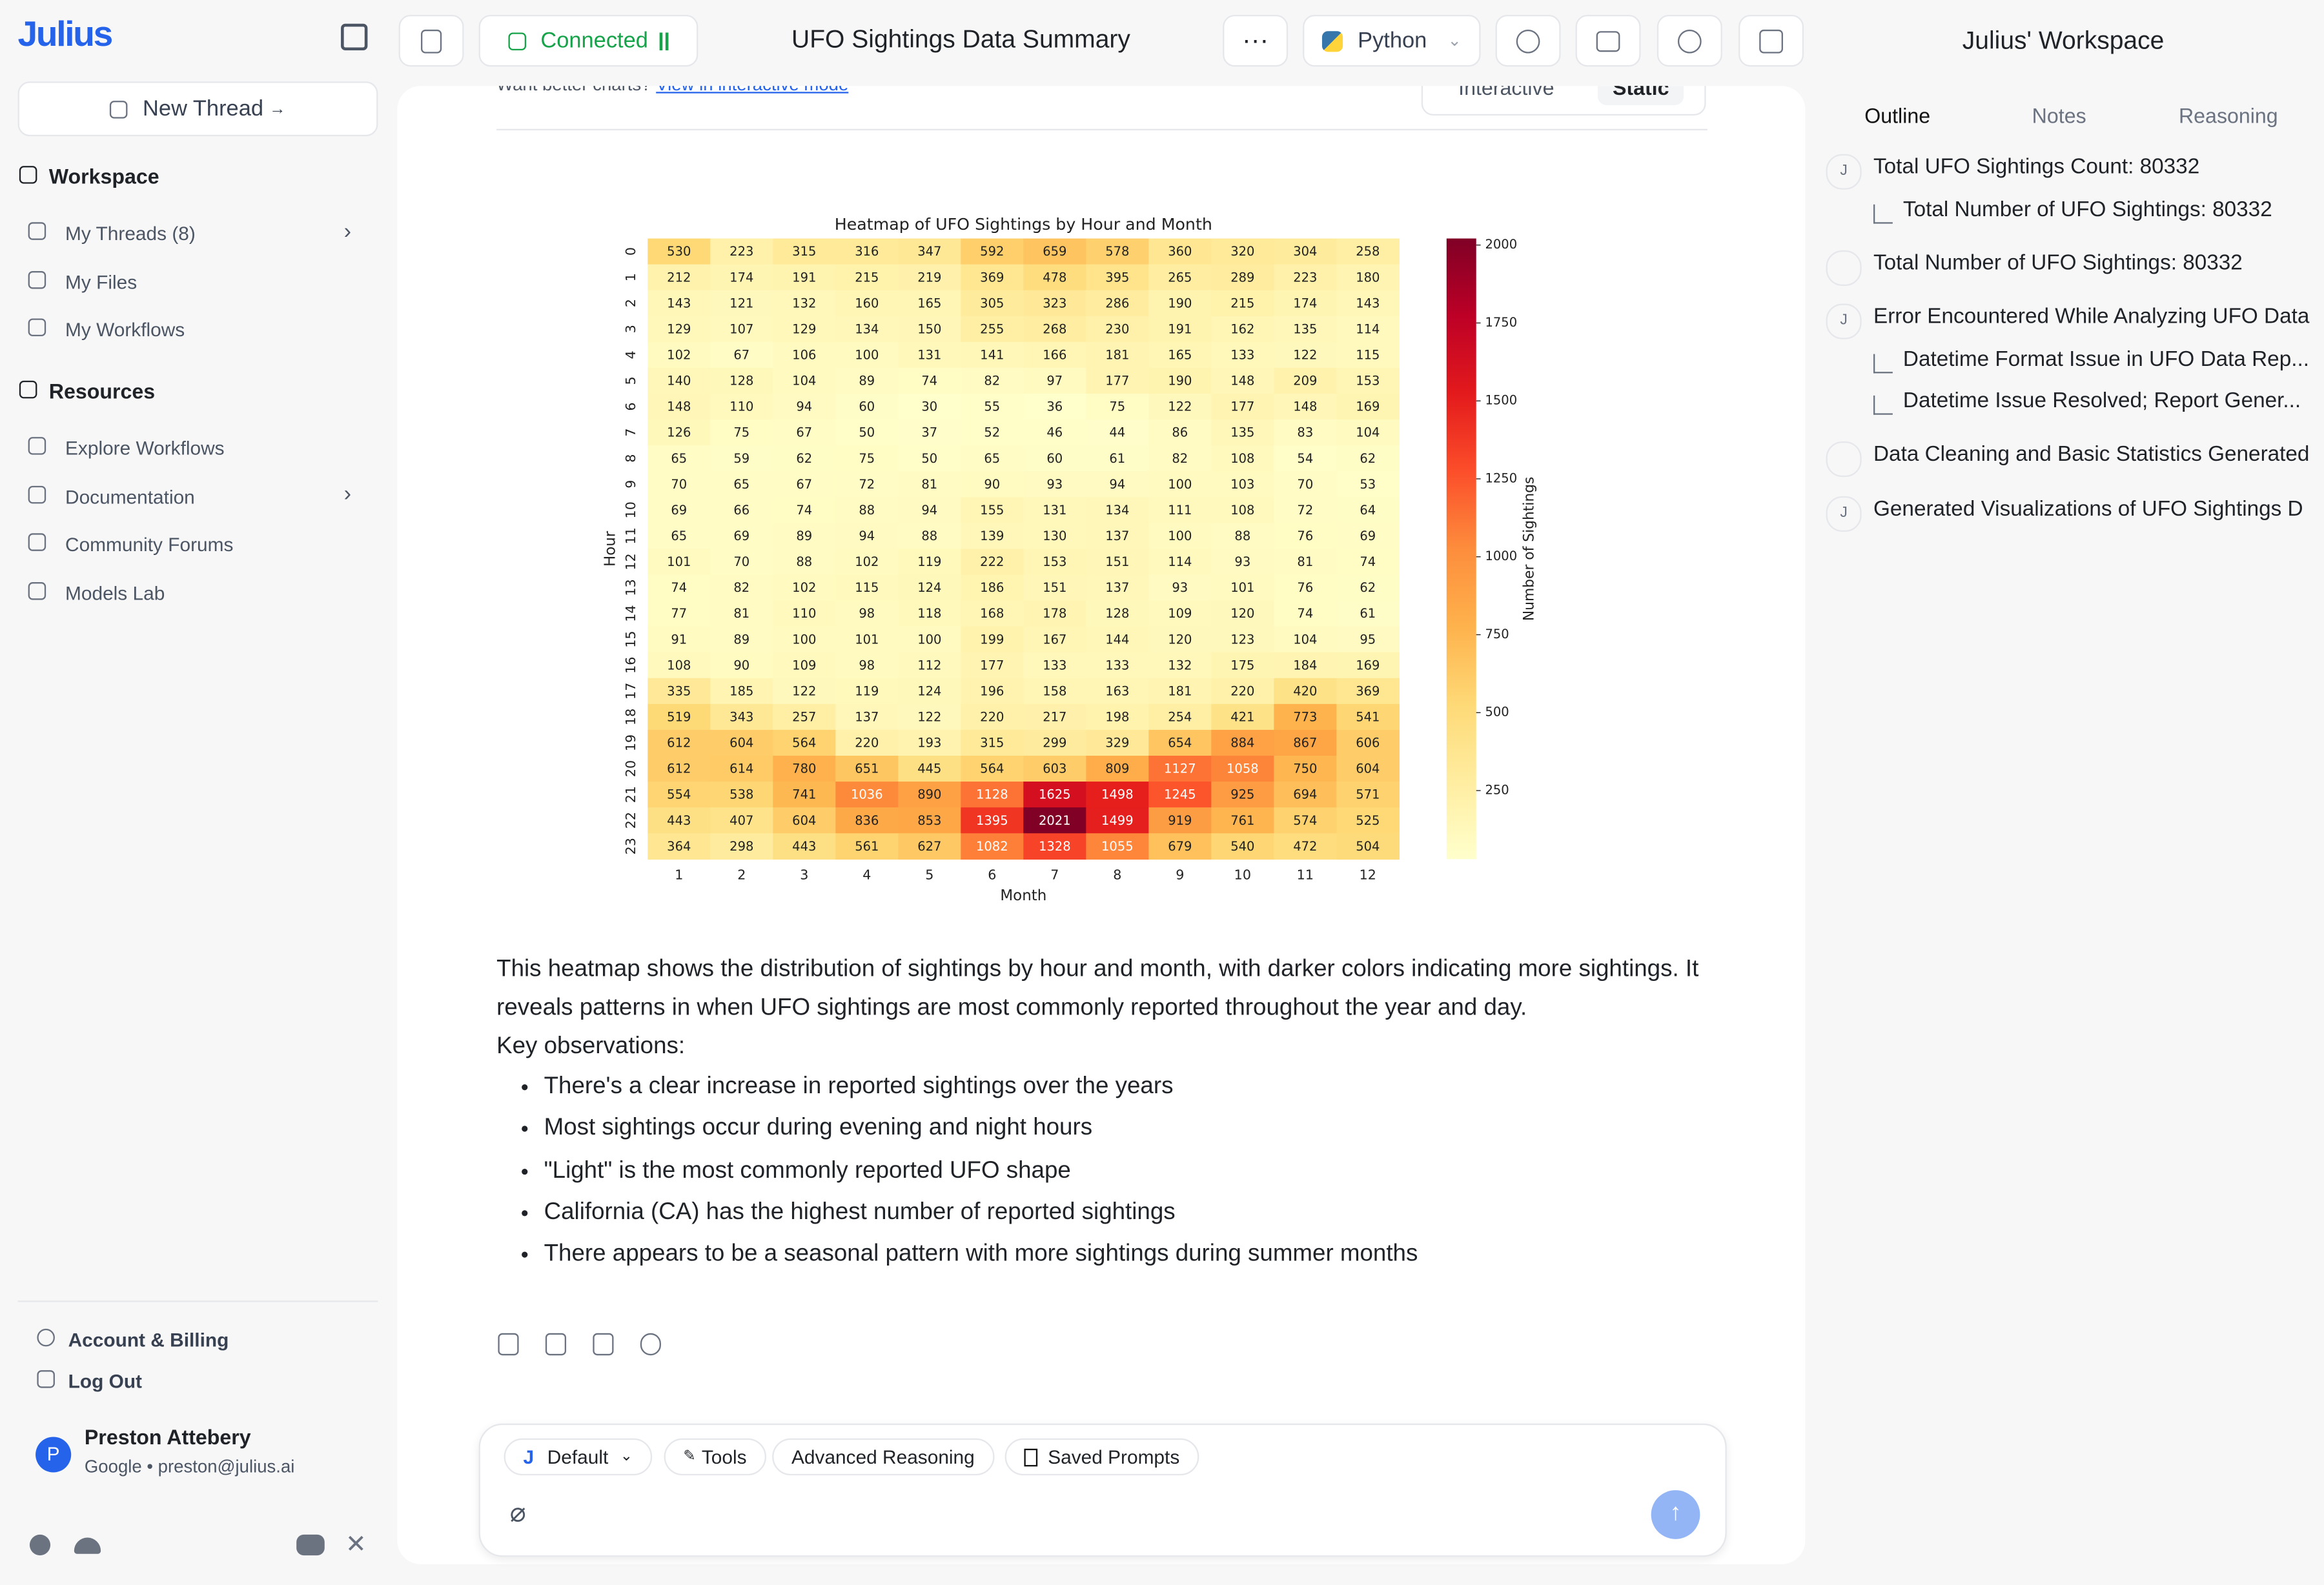 This screenshot has width=2324, height=1585. What do you see at coordinates (1528, 40) in the screenshot?
I see `settings-button` at bounding box center [1528, 40].